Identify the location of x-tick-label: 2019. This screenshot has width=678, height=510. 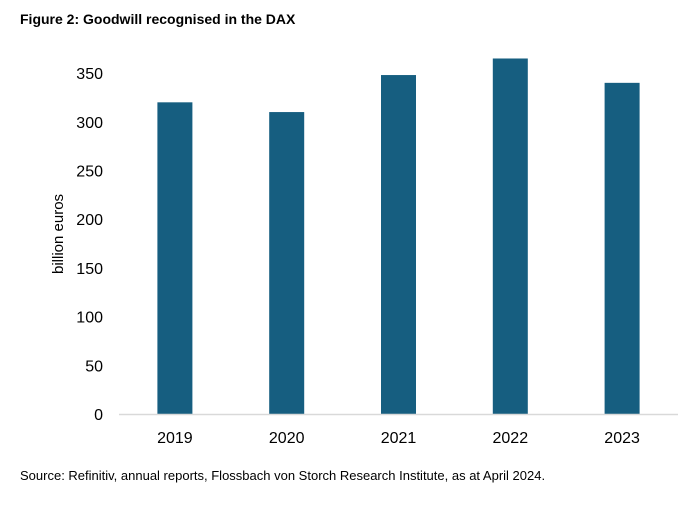
(175, 438).